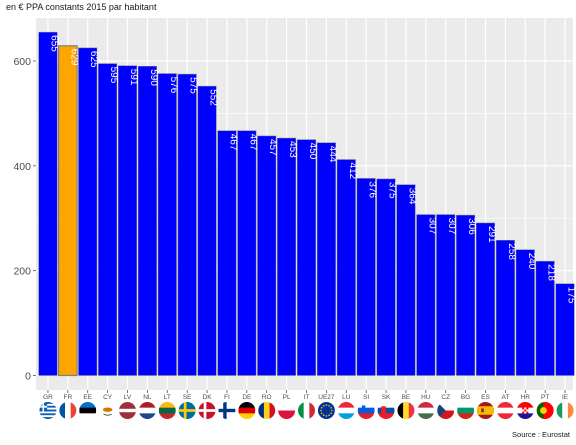  Describe the element at coordinates (252, 142) in the screenshot. I see `value-label-de: 467` at that location.